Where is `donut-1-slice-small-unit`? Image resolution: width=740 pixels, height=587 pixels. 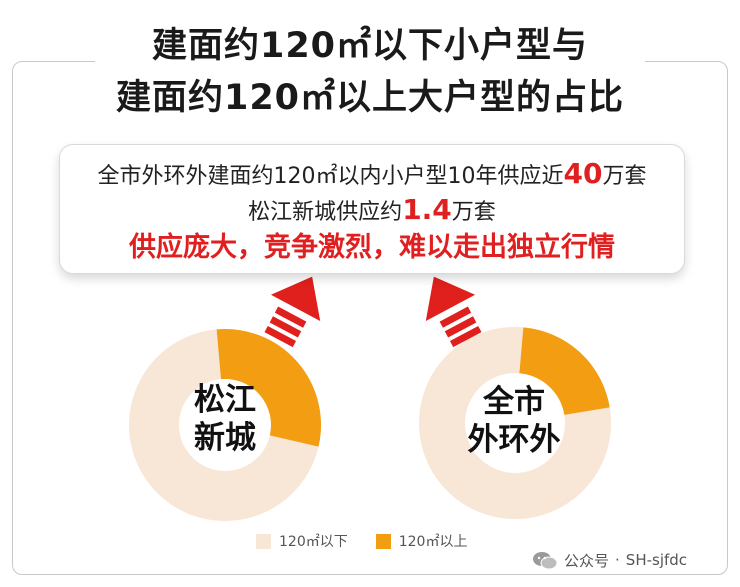 donut-1-slice-small-unit is located at coordinates (515, 423).